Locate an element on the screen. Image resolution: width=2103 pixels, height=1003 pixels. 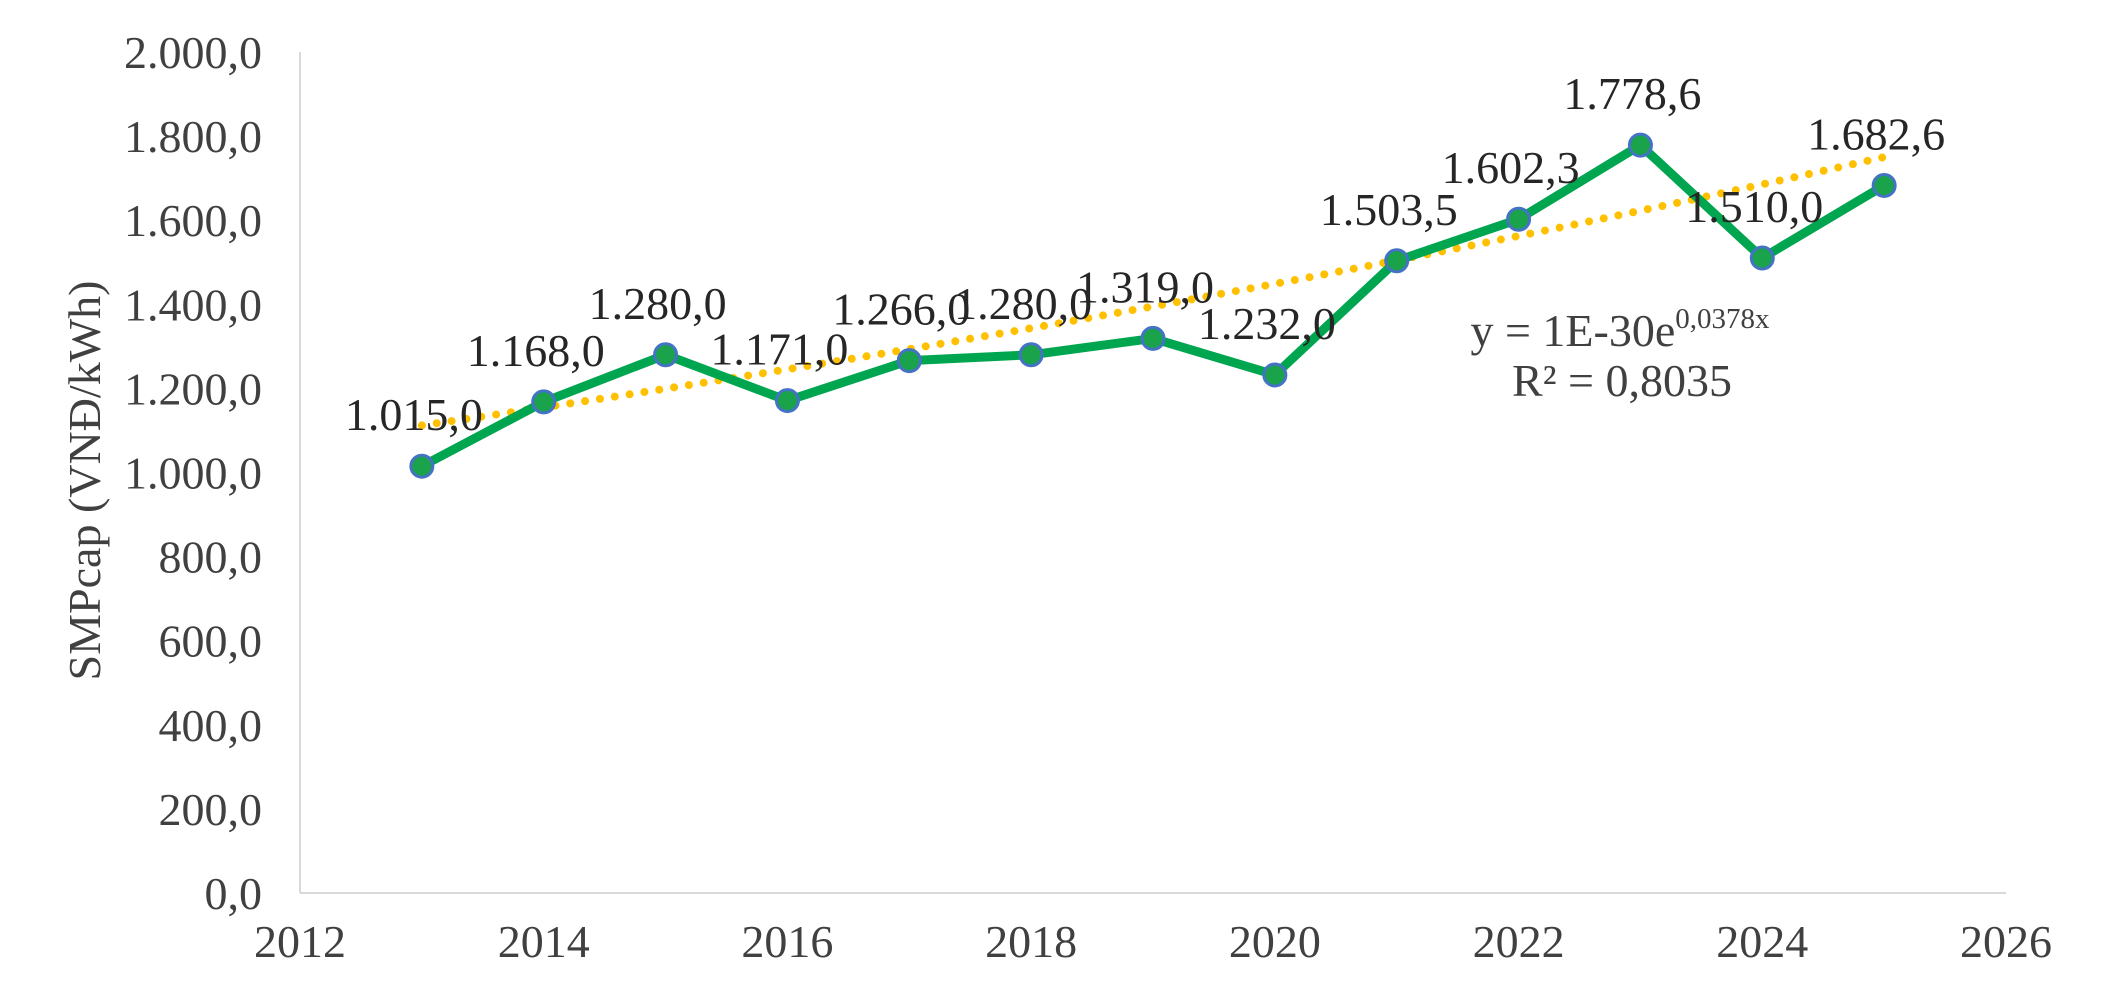
y-tick-label: 1.400,0 is located at coordinates (193, 304).